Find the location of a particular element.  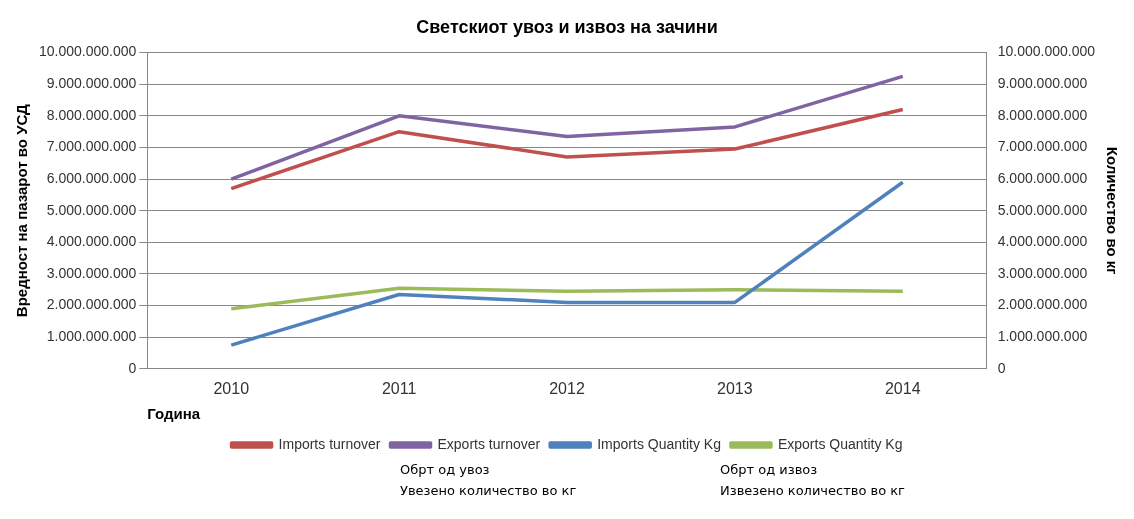

y-tick-label: 4.000.000.000 is located at coordinates (91, 241).